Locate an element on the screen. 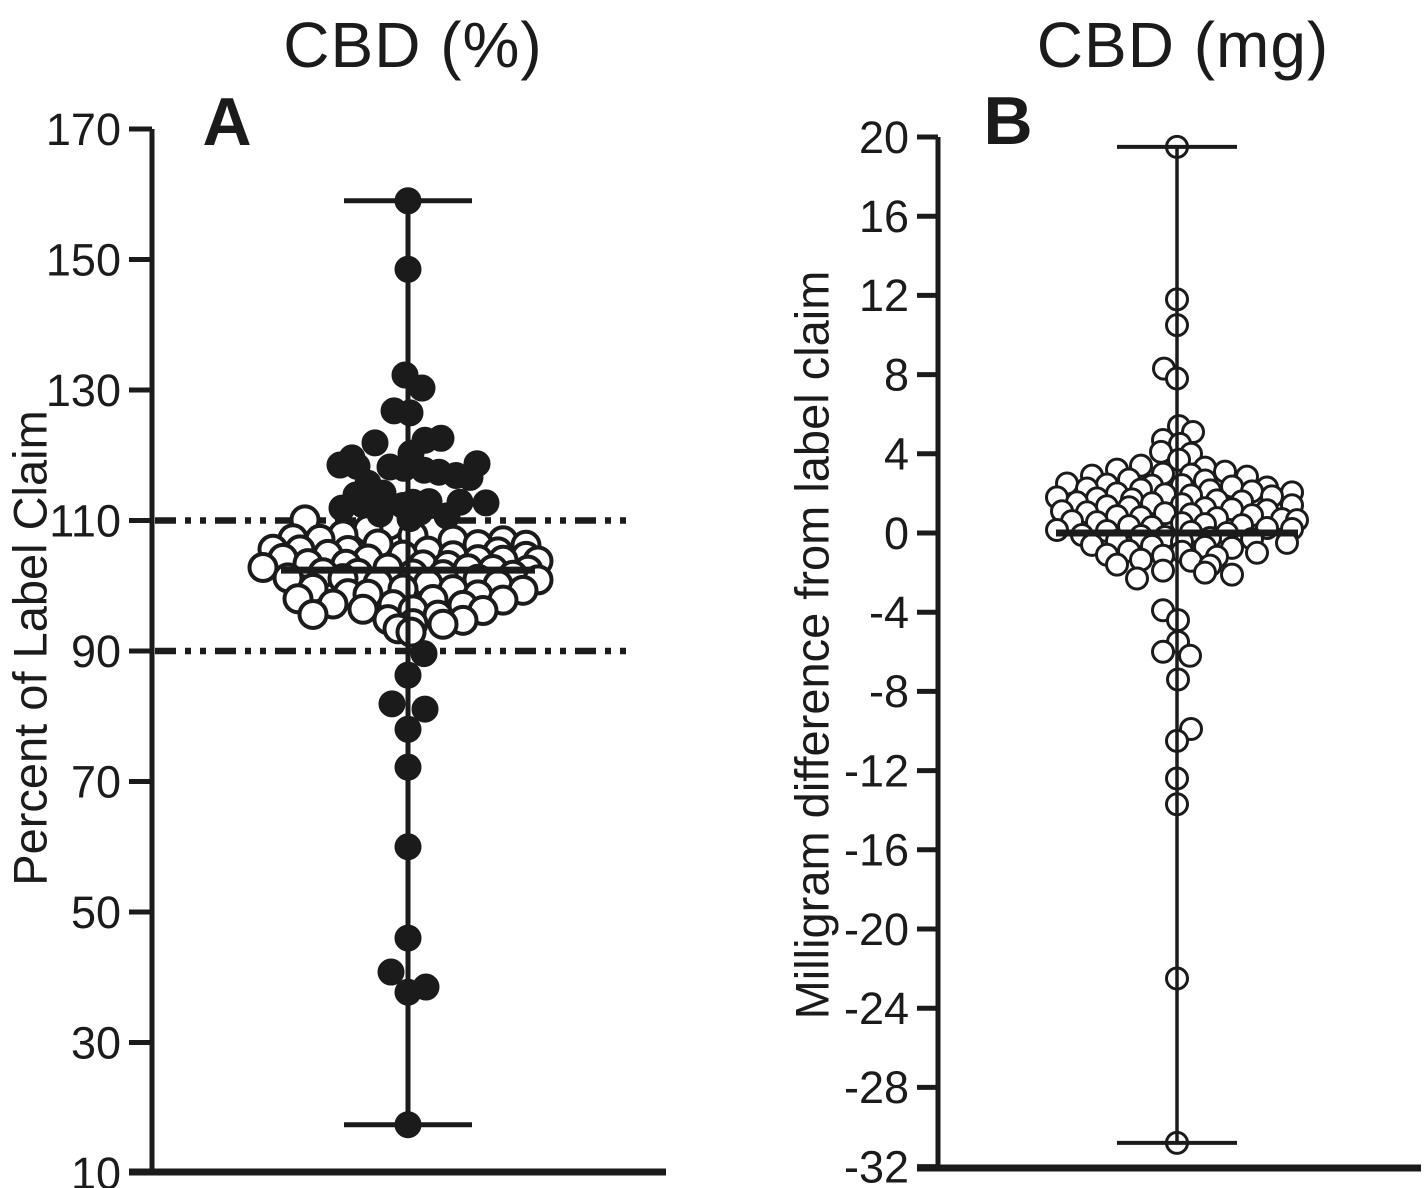 The height and width of the screenshot is (1188, 1424). y-tick-label: 12 is located at coordinates (884, 295).